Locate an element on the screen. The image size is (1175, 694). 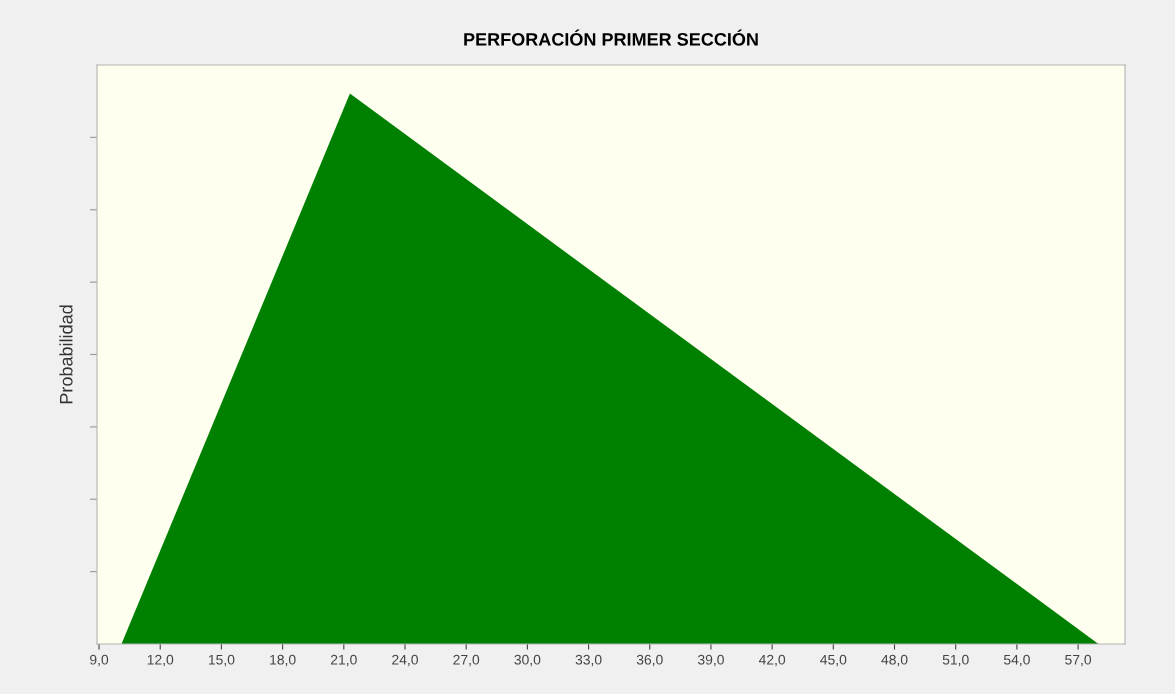
x-tick-label: 9,0 is located at coordinates (99, 660).